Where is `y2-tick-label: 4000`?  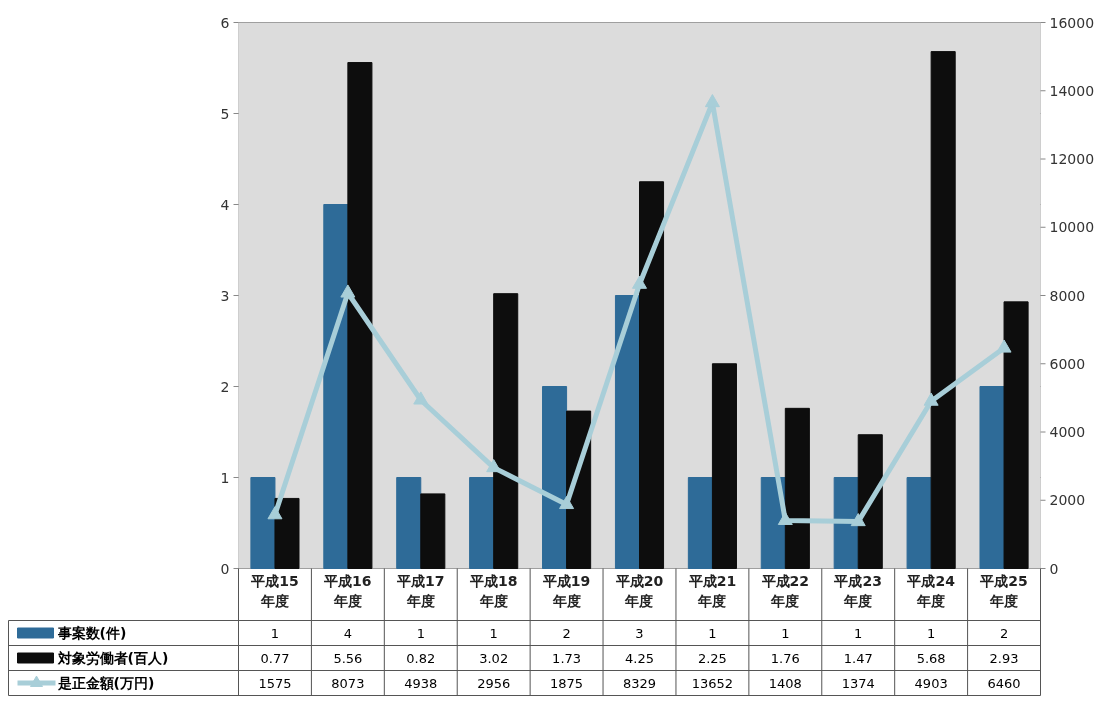 y2-tick-label: 4000 is located at coordinates (1067, 432).